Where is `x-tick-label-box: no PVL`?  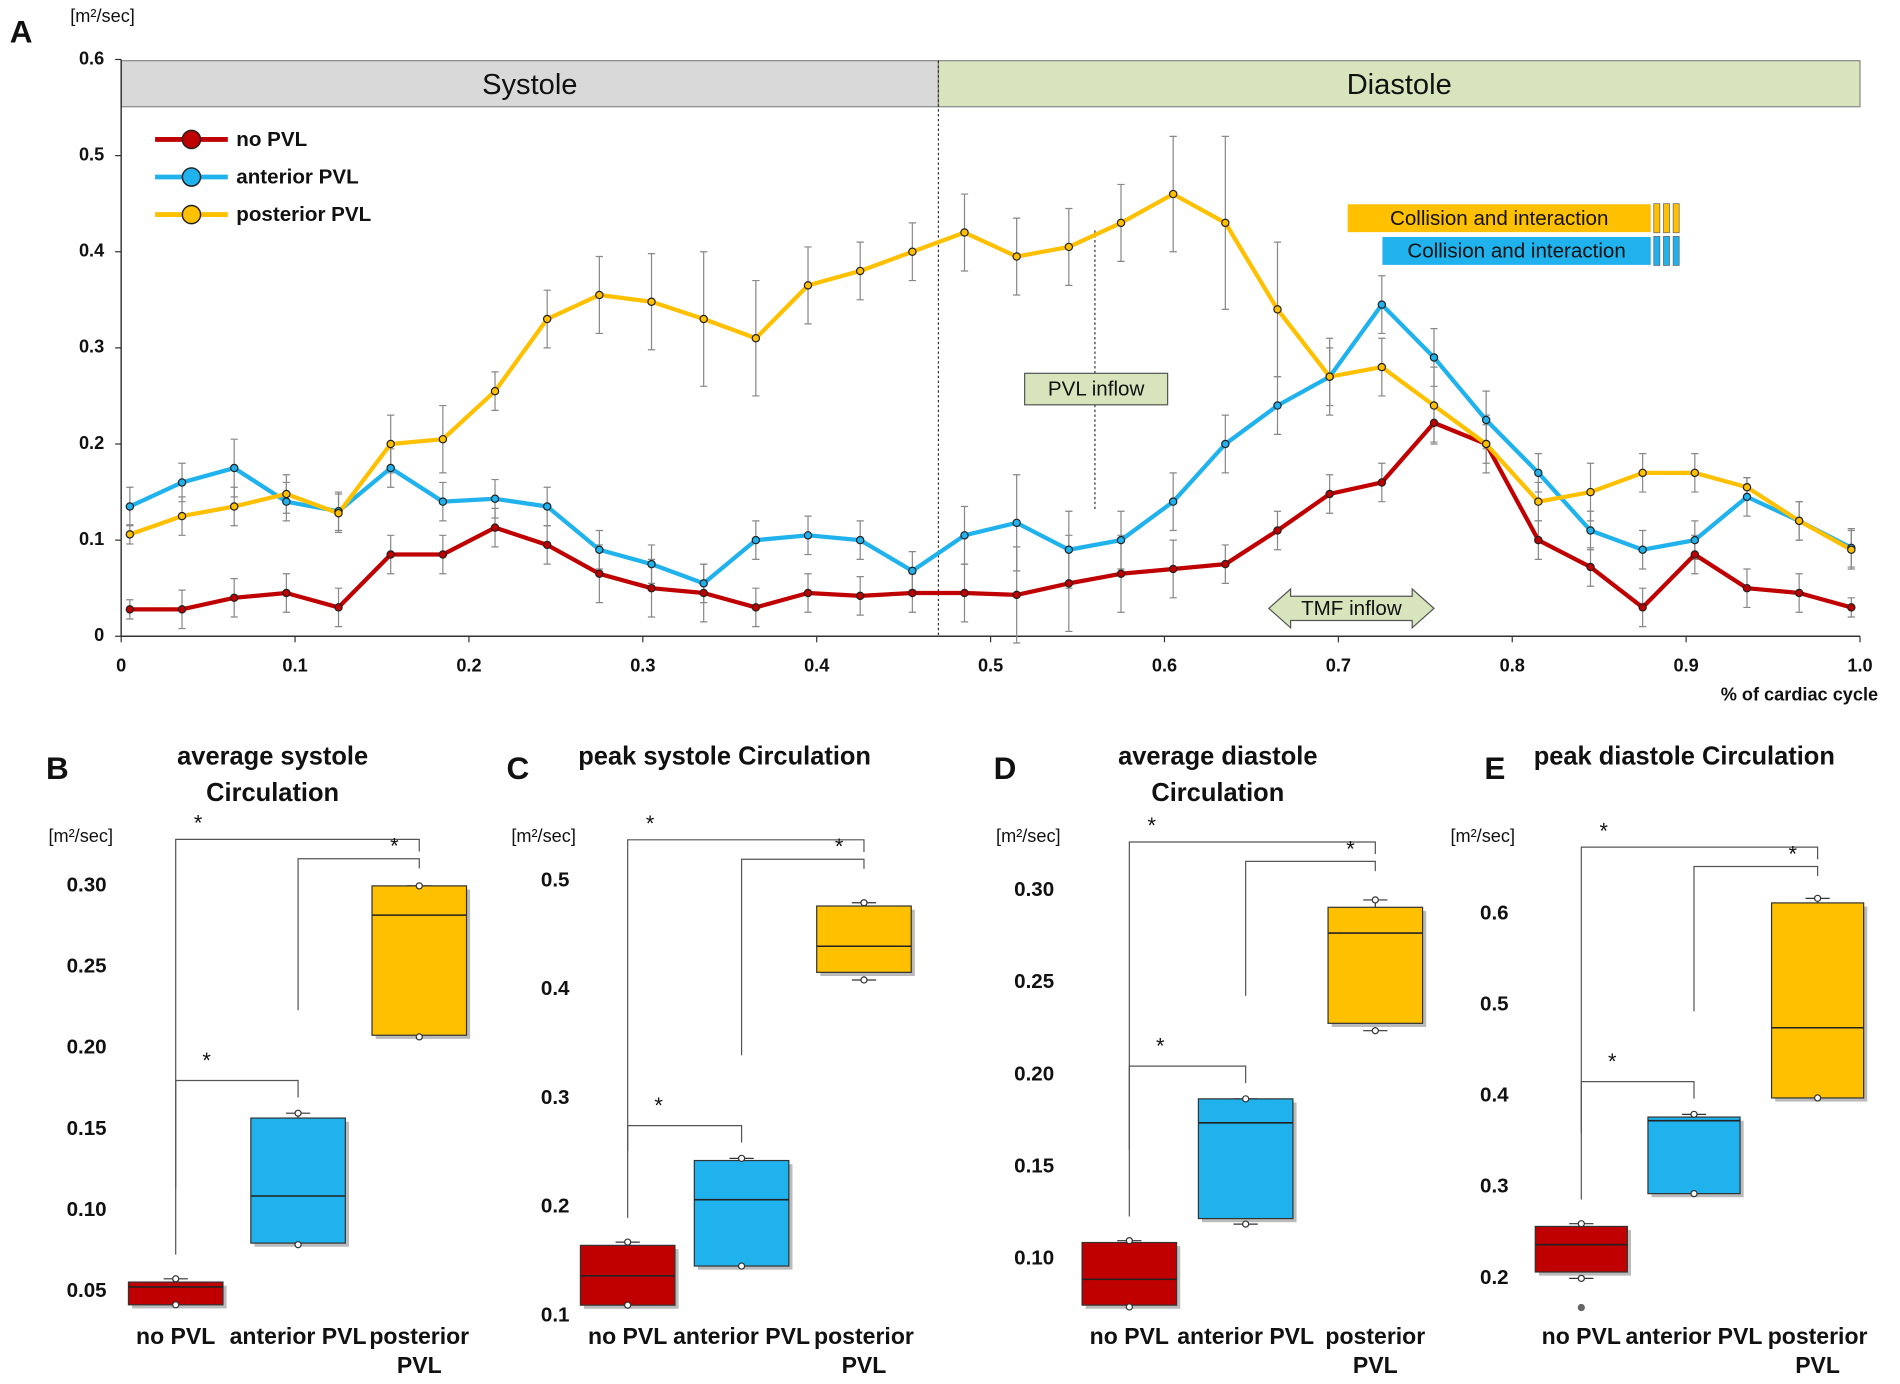 x-tick-label-box: no PVL is located at coordinates (1129, 1337).